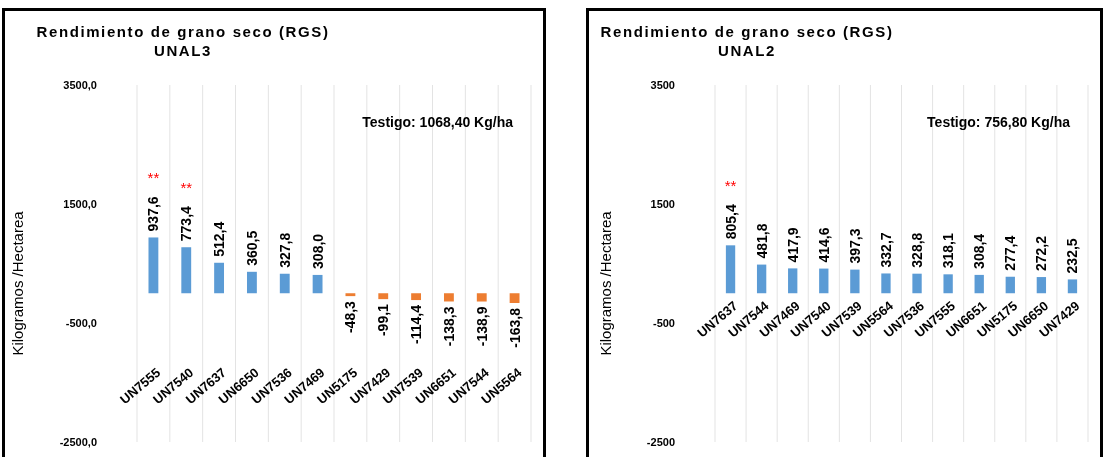 This screenshot has height=457, width=1105. I want to click on data-label: 937,6, so click(153, 214).